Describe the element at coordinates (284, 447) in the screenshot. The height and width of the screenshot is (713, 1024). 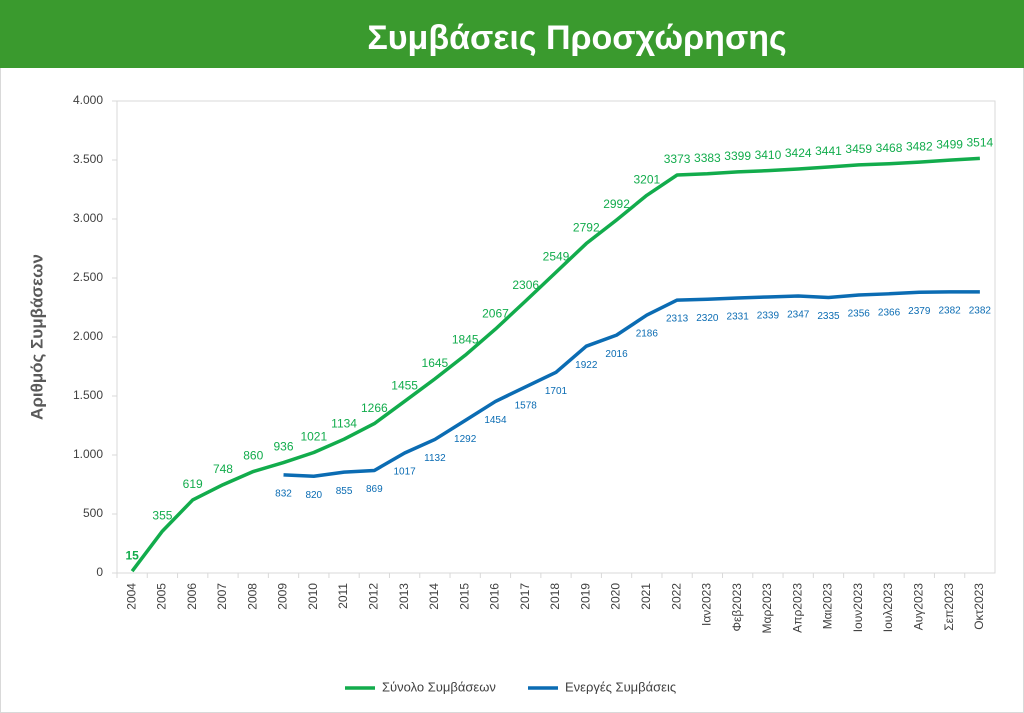
I see `data-label: 936` at that location.